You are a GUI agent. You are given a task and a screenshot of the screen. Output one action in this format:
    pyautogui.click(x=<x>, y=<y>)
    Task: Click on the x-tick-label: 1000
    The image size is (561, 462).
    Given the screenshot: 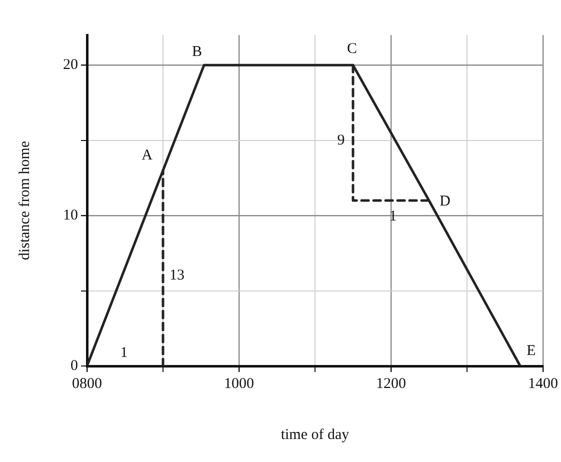 What is the action you would take?
    pyautogui.click(x=239, y=384)
    